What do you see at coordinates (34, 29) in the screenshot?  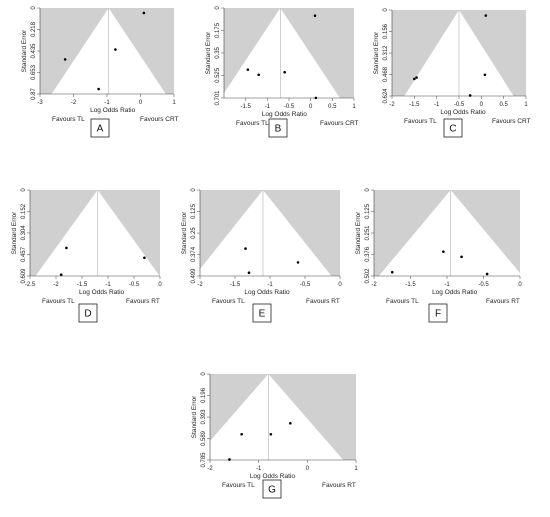 I see `y-tick-label: 0.218` at bounding box center [34, 29].